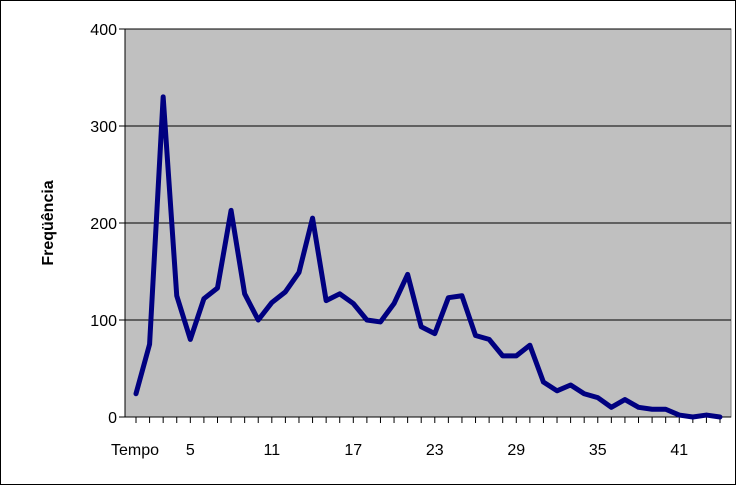  I want to click on x-tick-label: 29, so click(516, 450).